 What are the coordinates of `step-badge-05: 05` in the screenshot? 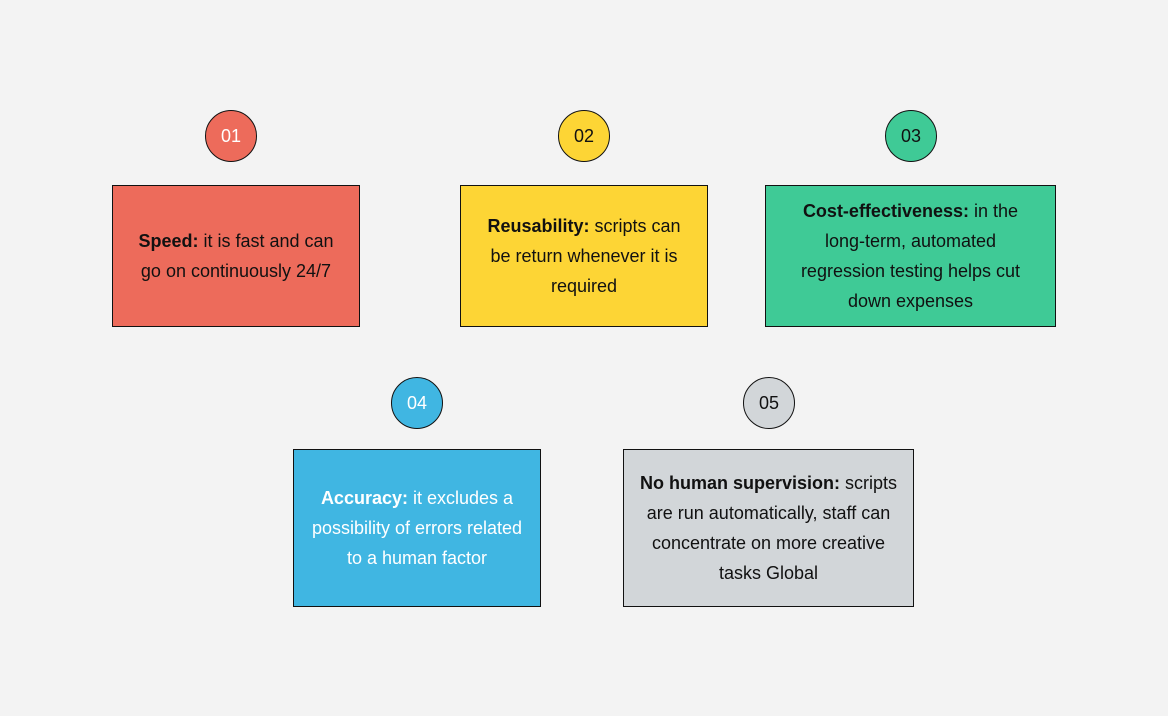 It's located at (769, 403).